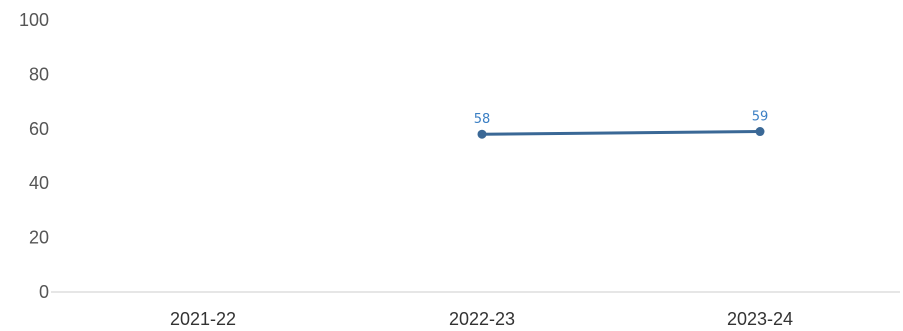 The width and height of the screenshot is (903, 331). I want to click on x-tick-label: 2021-22, so click(203, 319).